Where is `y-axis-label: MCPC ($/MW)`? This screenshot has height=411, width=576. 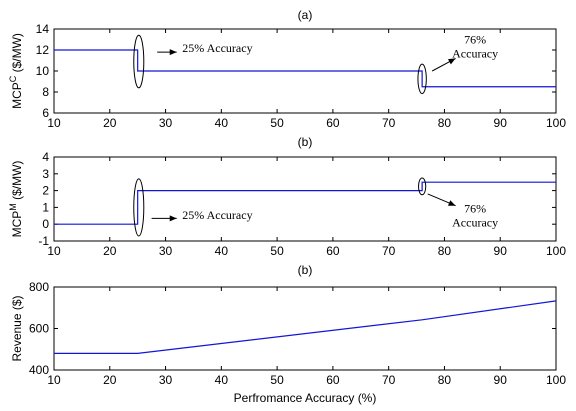 y-axis-label: MCPC ($/MW) is located at coordinates (16, 71).